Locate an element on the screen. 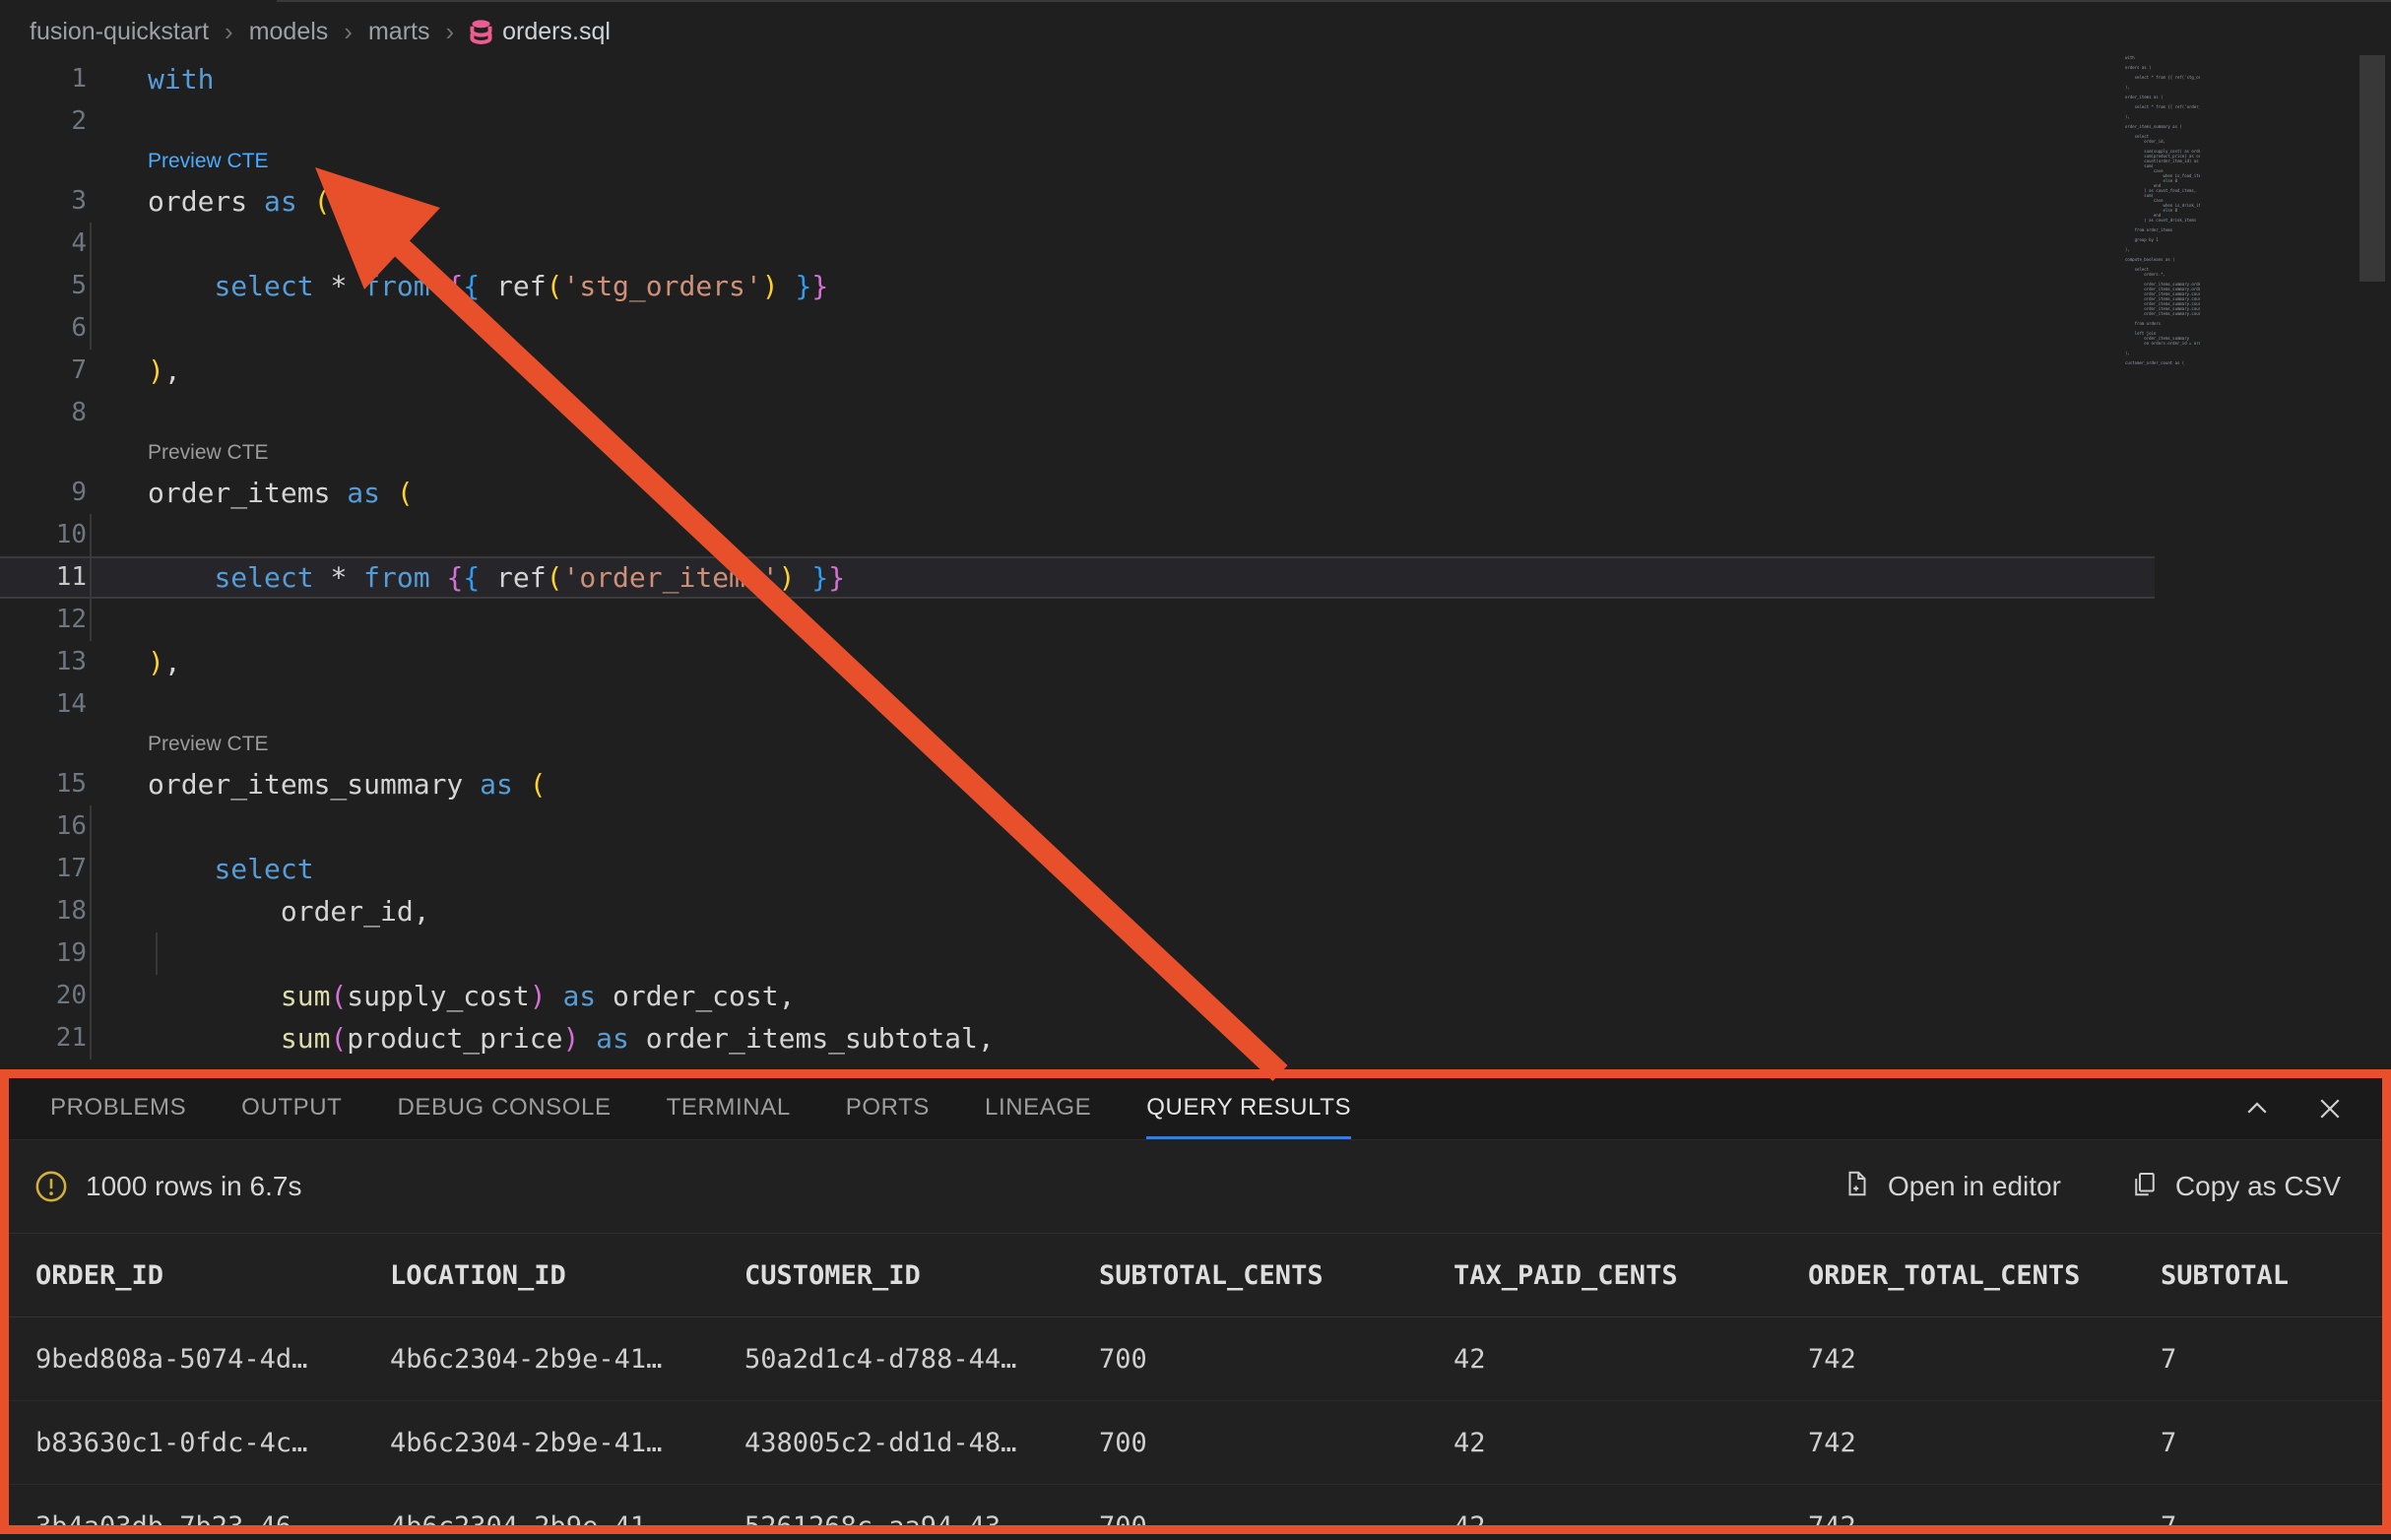  line-number: 19 is located at coordinates (71, 953).